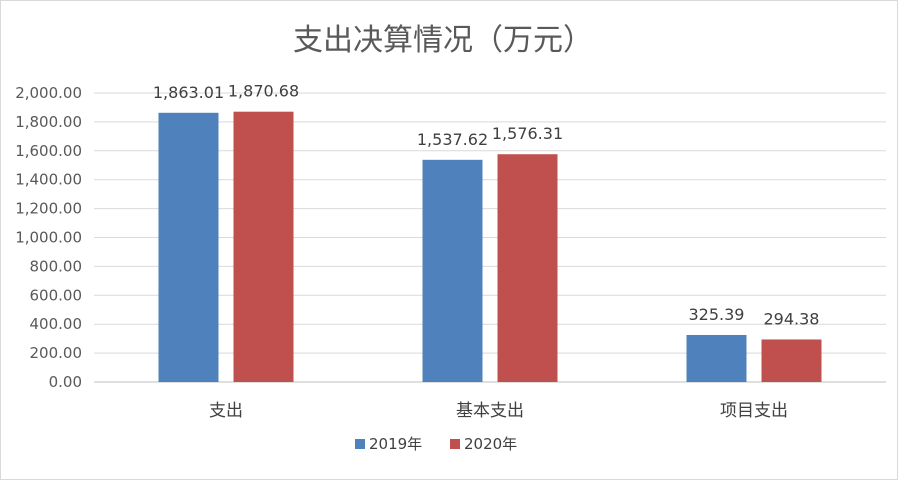  What do you see at coordinates (48, 151) in the screenshot?
I see `y-tick-label: 1,600.00` at bounding box center [48, 151].